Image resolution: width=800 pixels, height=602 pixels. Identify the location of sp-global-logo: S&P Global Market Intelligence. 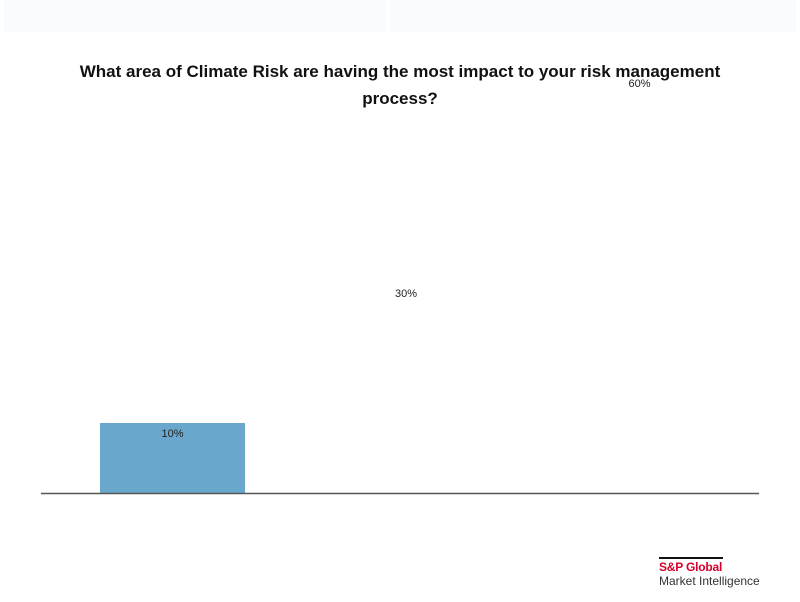
(719, 573).